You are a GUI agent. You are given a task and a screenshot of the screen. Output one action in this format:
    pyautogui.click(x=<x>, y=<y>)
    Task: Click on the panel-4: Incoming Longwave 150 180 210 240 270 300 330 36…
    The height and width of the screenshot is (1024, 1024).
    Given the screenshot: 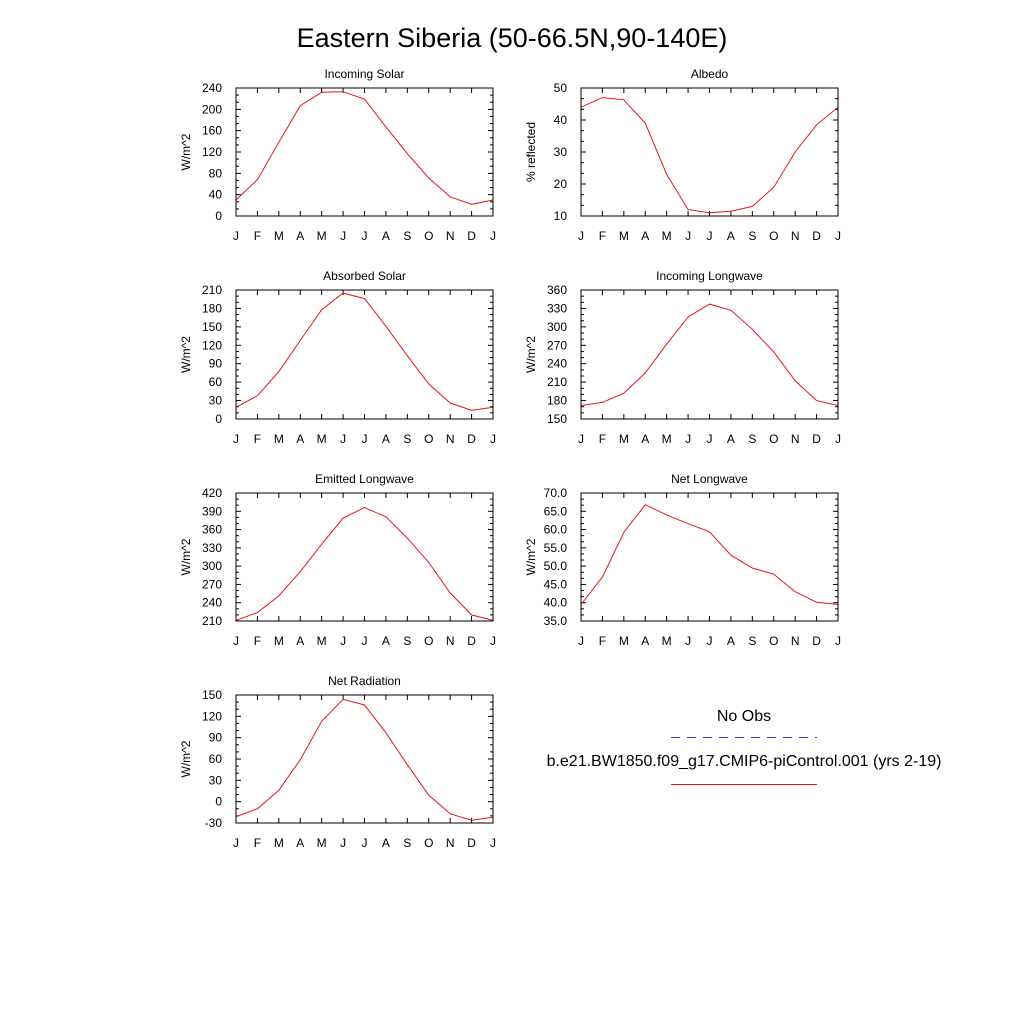 What is the action you would take?
    pyautogui.click(x=682, y=357)
    